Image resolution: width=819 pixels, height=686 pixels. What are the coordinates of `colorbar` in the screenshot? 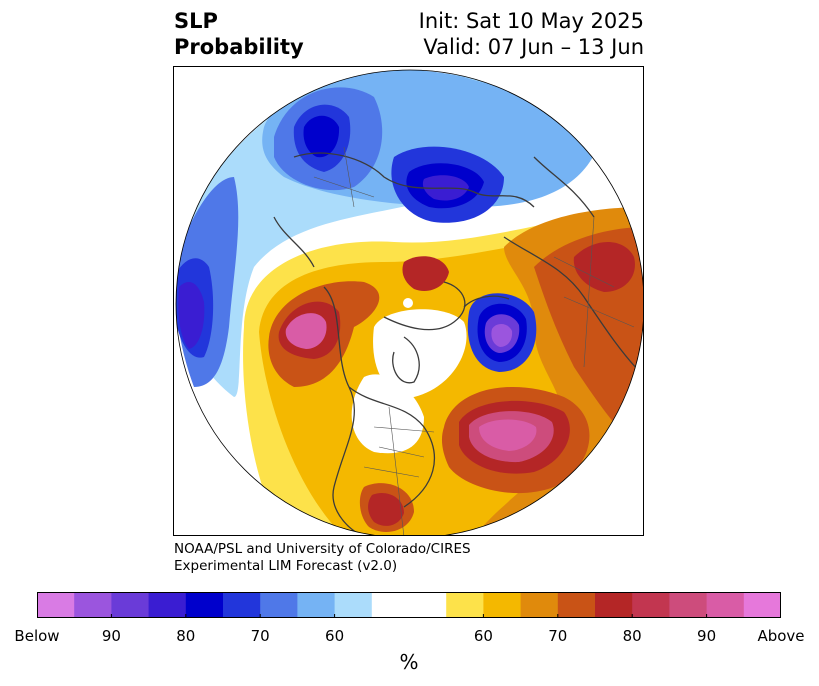 It's located at (409, 605).